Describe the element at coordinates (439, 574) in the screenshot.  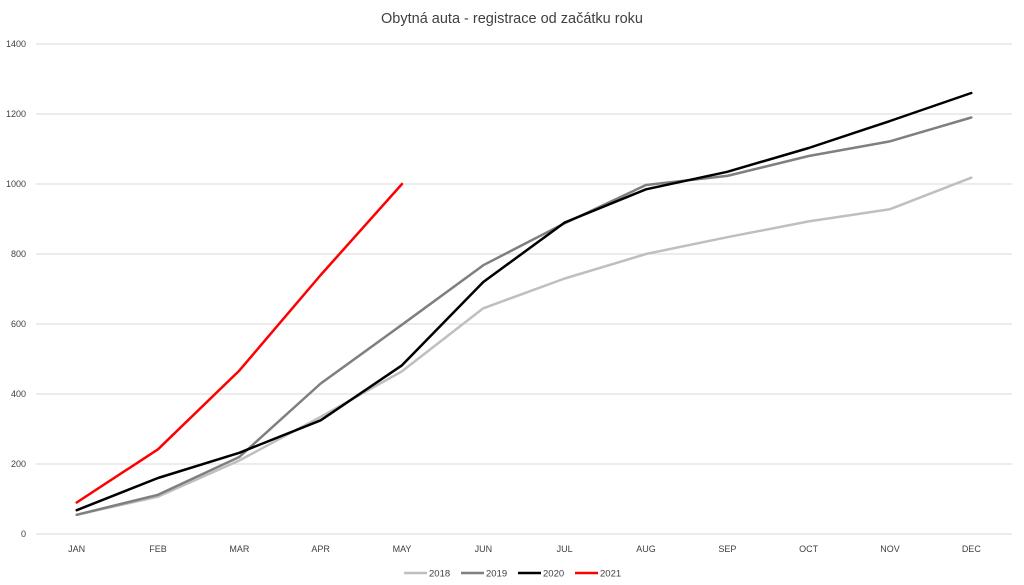
I see `legend-label-2018: 2018` at that location.